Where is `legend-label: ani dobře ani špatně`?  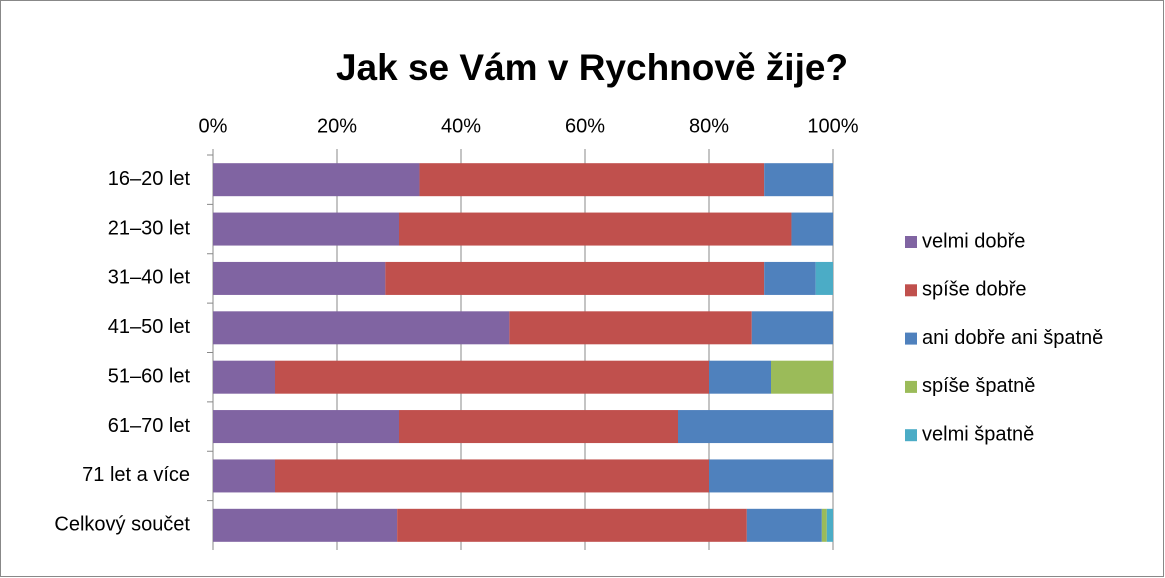
legend-label: ani dobře ani špatně is located at coordinates (1012, 338).